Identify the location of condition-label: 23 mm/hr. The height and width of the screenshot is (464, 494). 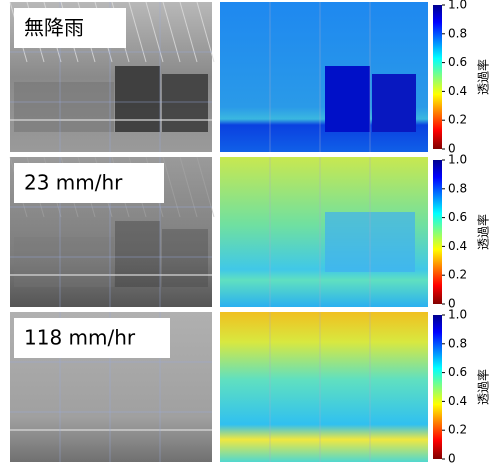
(73, 183).